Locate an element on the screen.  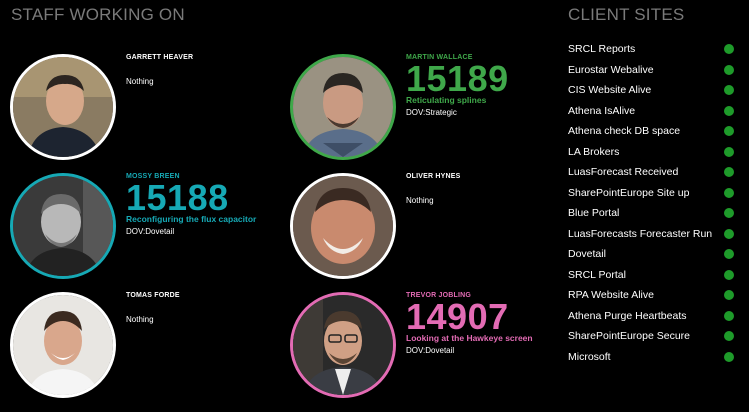
site-name: Athena Purge Heartbeats is located at coordinates (627, 315).